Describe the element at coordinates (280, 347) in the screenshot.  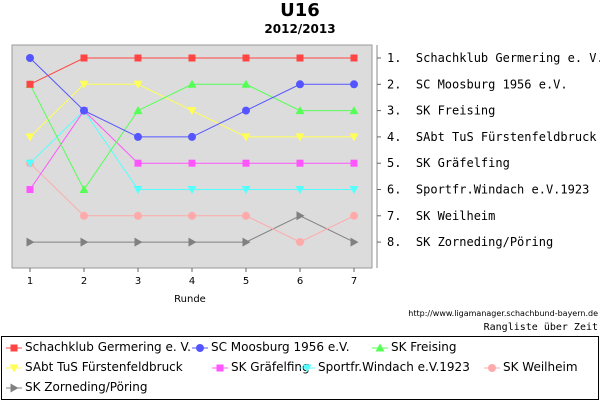
I see `legend-label: SC Moosburg 1956 e.V.` at that location.